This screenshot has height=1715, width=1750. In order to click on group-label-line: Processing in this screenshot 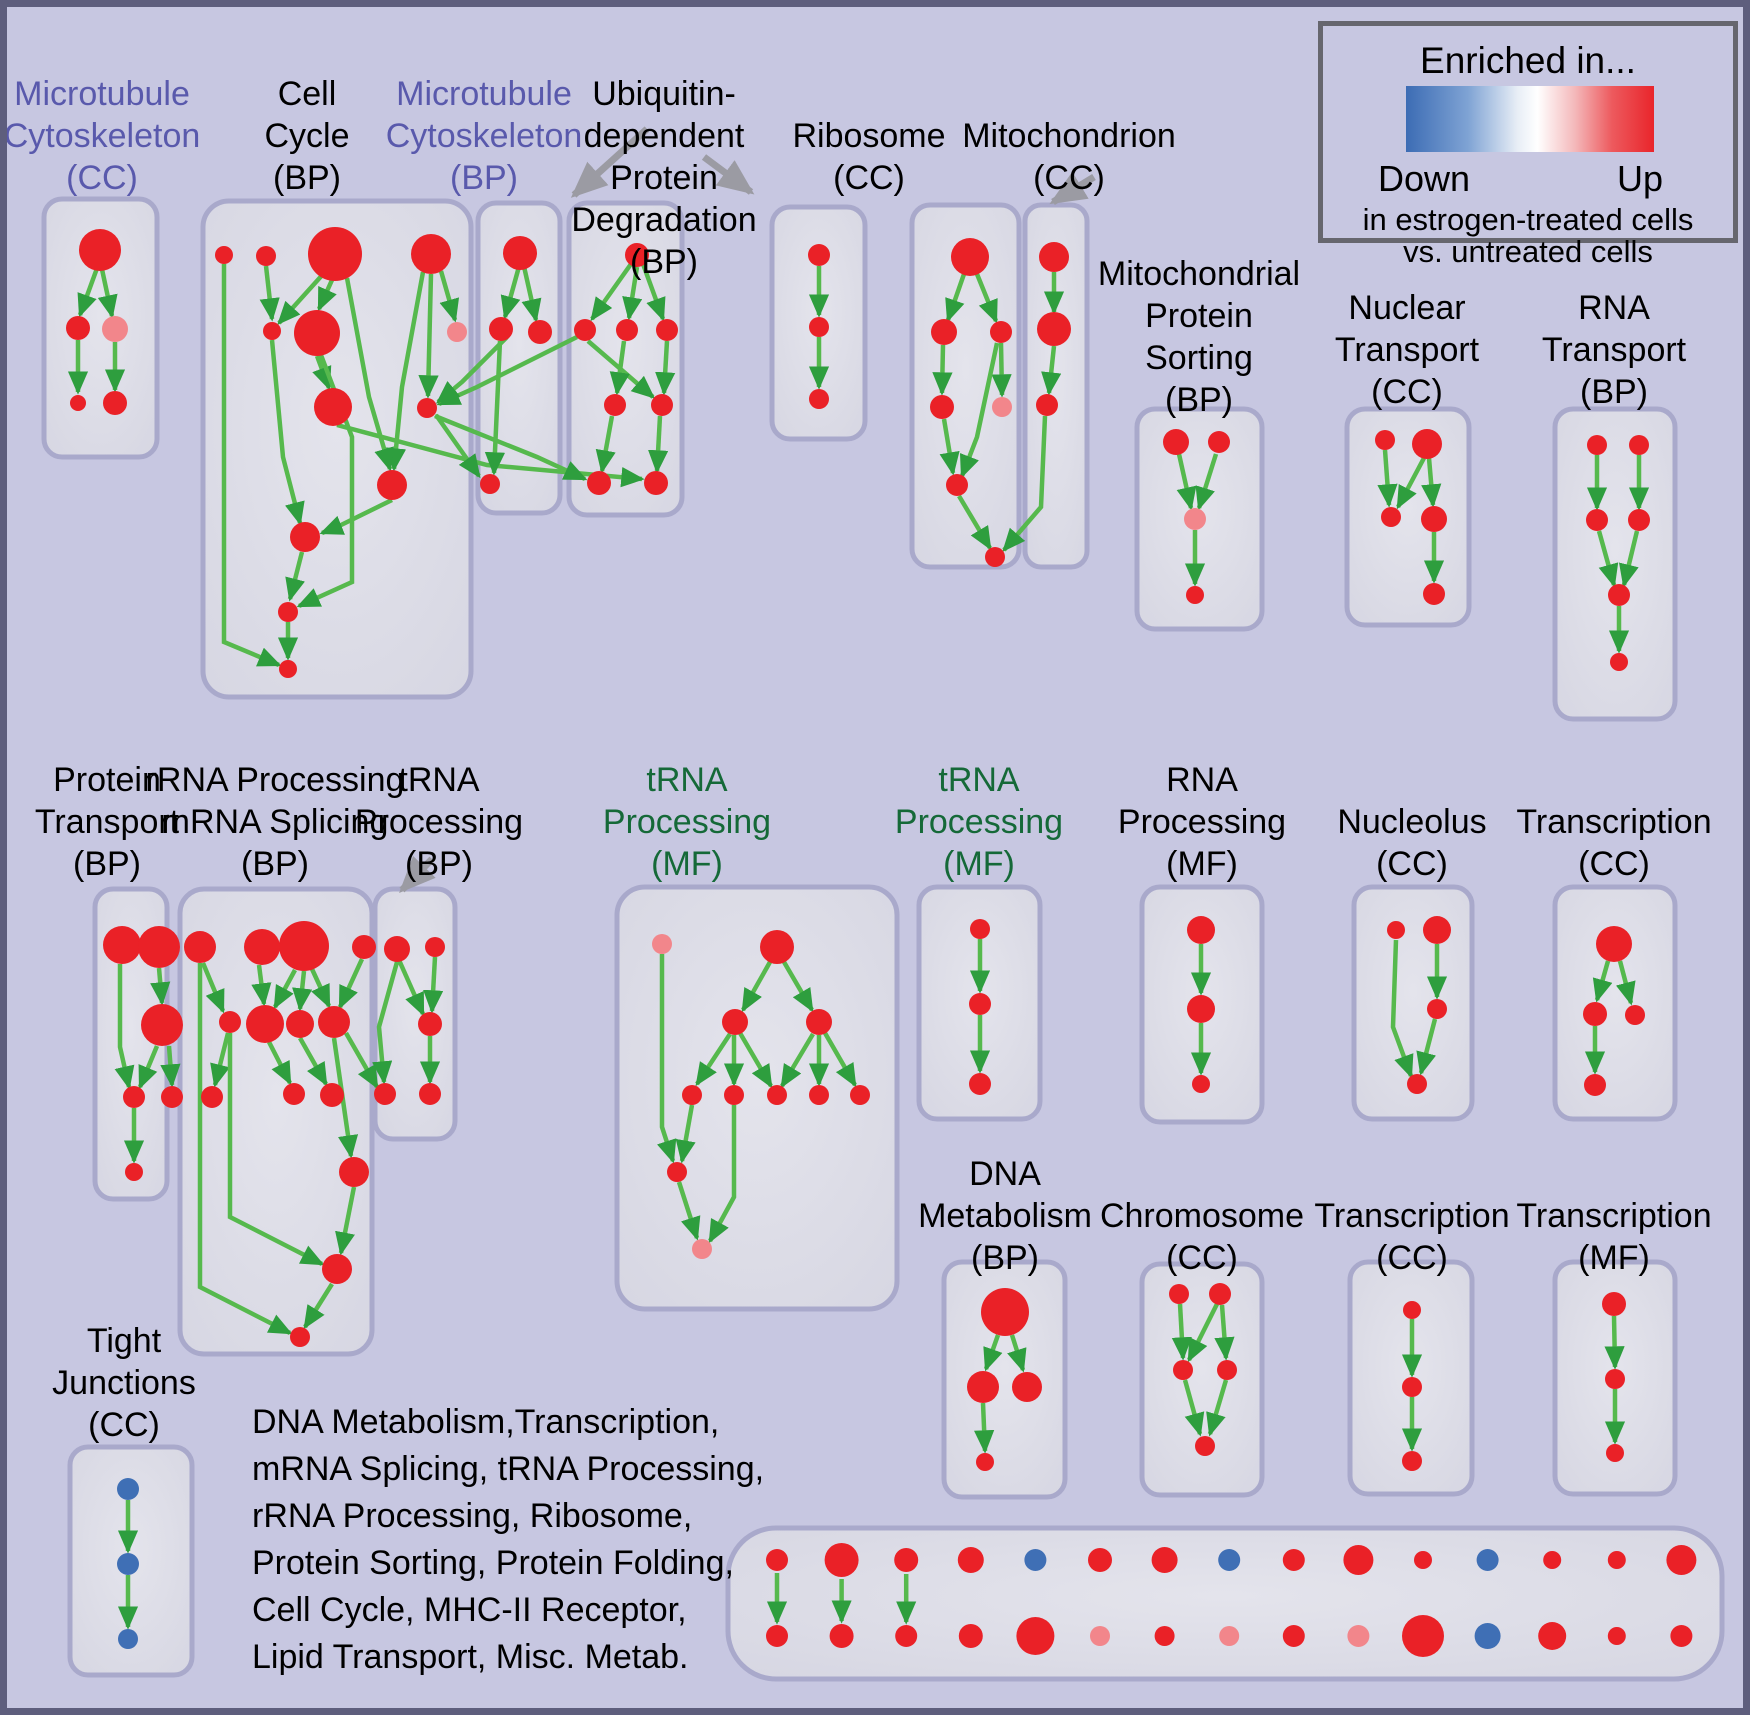, I will do `click(439, 822)`.